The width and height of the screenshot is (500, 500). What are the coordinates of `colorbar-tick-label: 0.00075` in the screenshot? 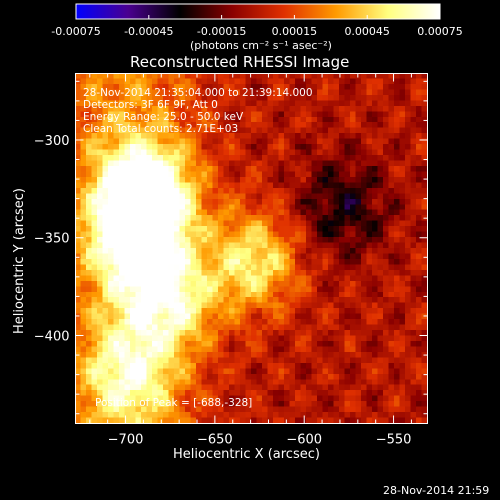 It's located at (440, 31).